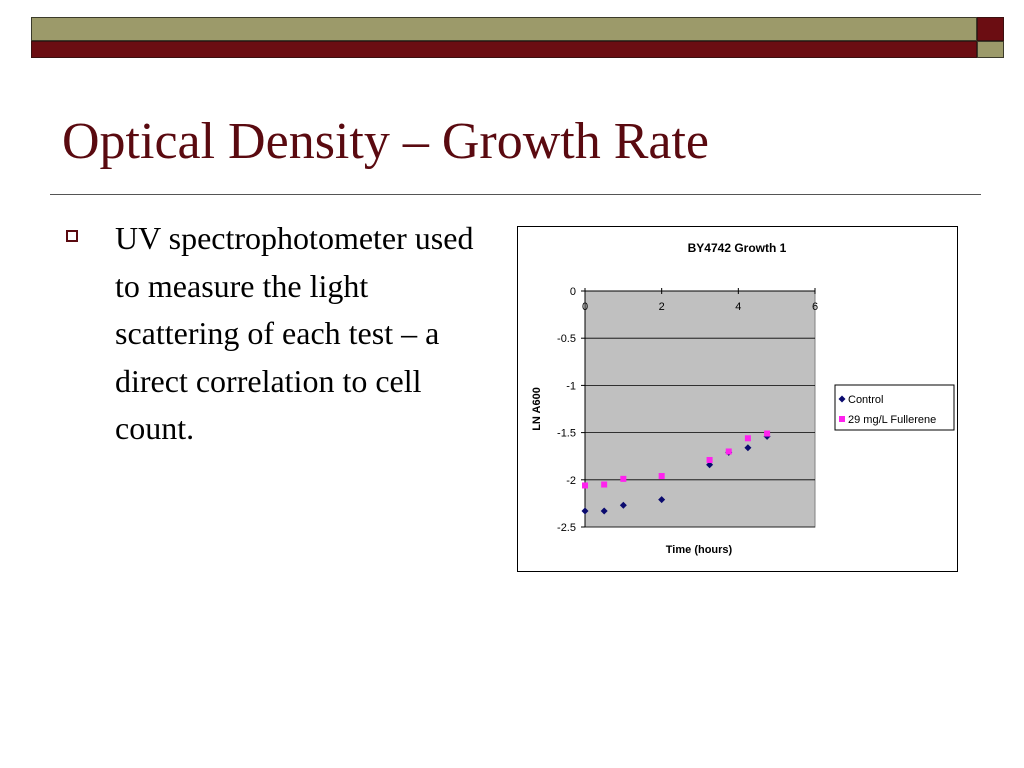 Image resolution: width=1024 pixels, height=768 pixels. Describe the element at coordinates (892, 420) in the screenshot. I see `legend-fullerene-label: 29 mg/L Fullerene` at that location.